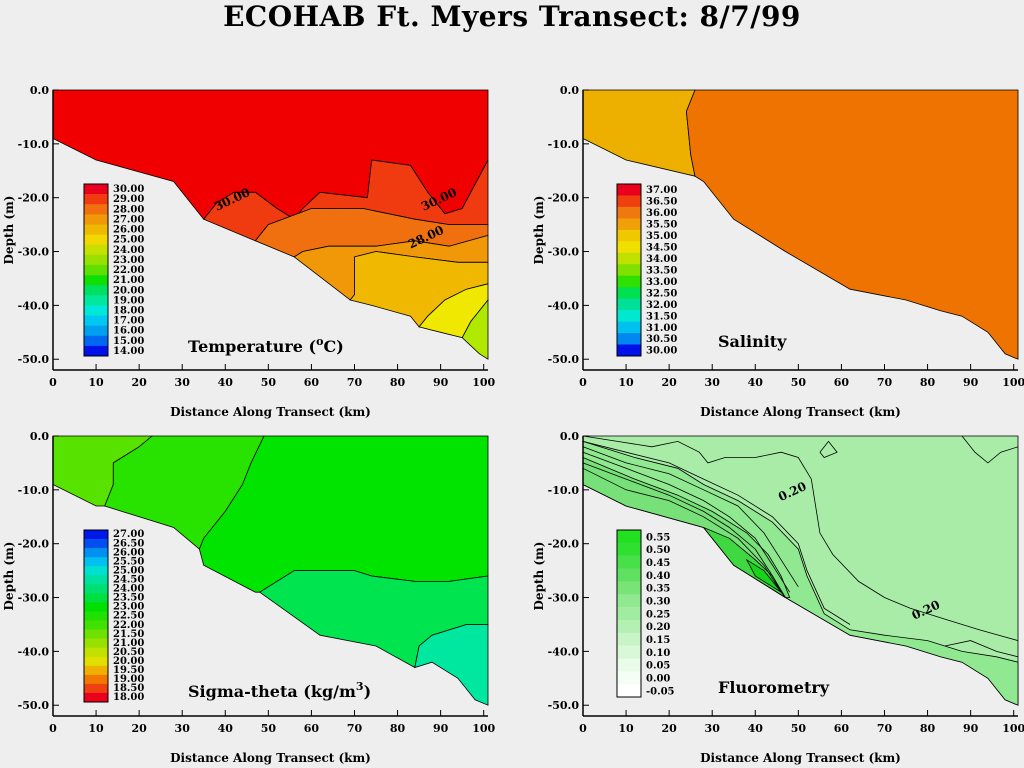 The height and width of the screenshot is (768, 1024). What do you see at coordinates (34, 198) in the screenshot?
I see `y-tick-label: -20.0` at bounding box center [34, 198].